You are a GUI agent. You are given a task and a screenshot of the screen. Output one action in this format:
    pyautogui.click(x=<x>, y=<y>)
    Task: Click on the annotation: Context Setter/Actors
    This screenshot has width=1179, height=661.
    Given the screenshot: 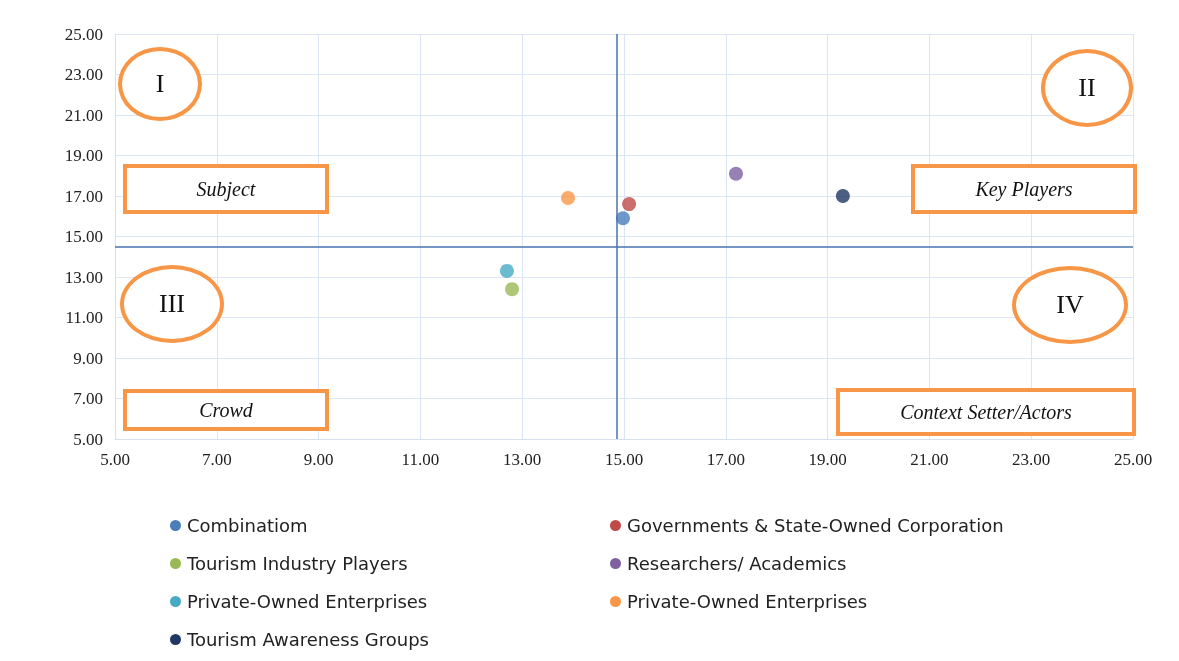 What is the action you would take?
    pyautogui.click(x=986, y=412)
    